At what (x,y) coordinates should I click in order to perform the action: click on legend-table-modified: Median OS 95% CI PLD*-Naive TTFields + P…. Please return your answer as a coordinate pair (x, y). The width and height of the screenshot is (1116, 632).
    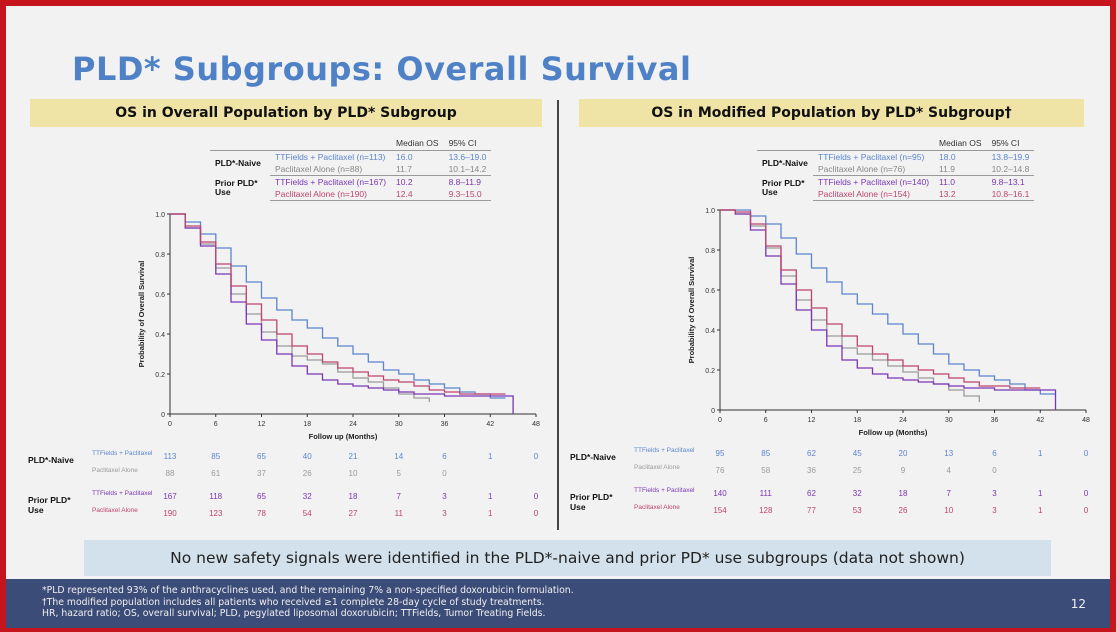
    Looking at the image, I should click on (896, 169).